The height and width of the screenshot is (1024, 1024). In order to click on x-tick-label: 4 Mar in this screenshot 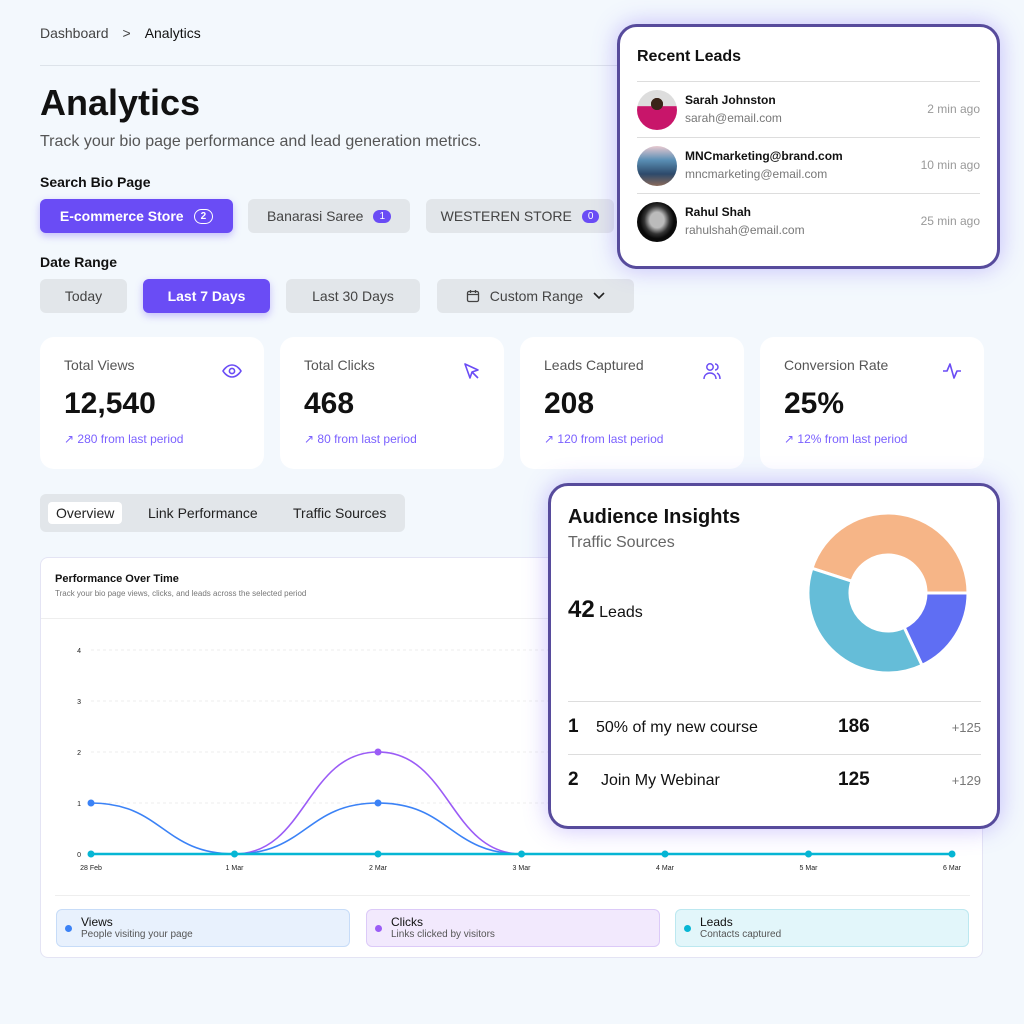, I will do `click(665, 868)`.